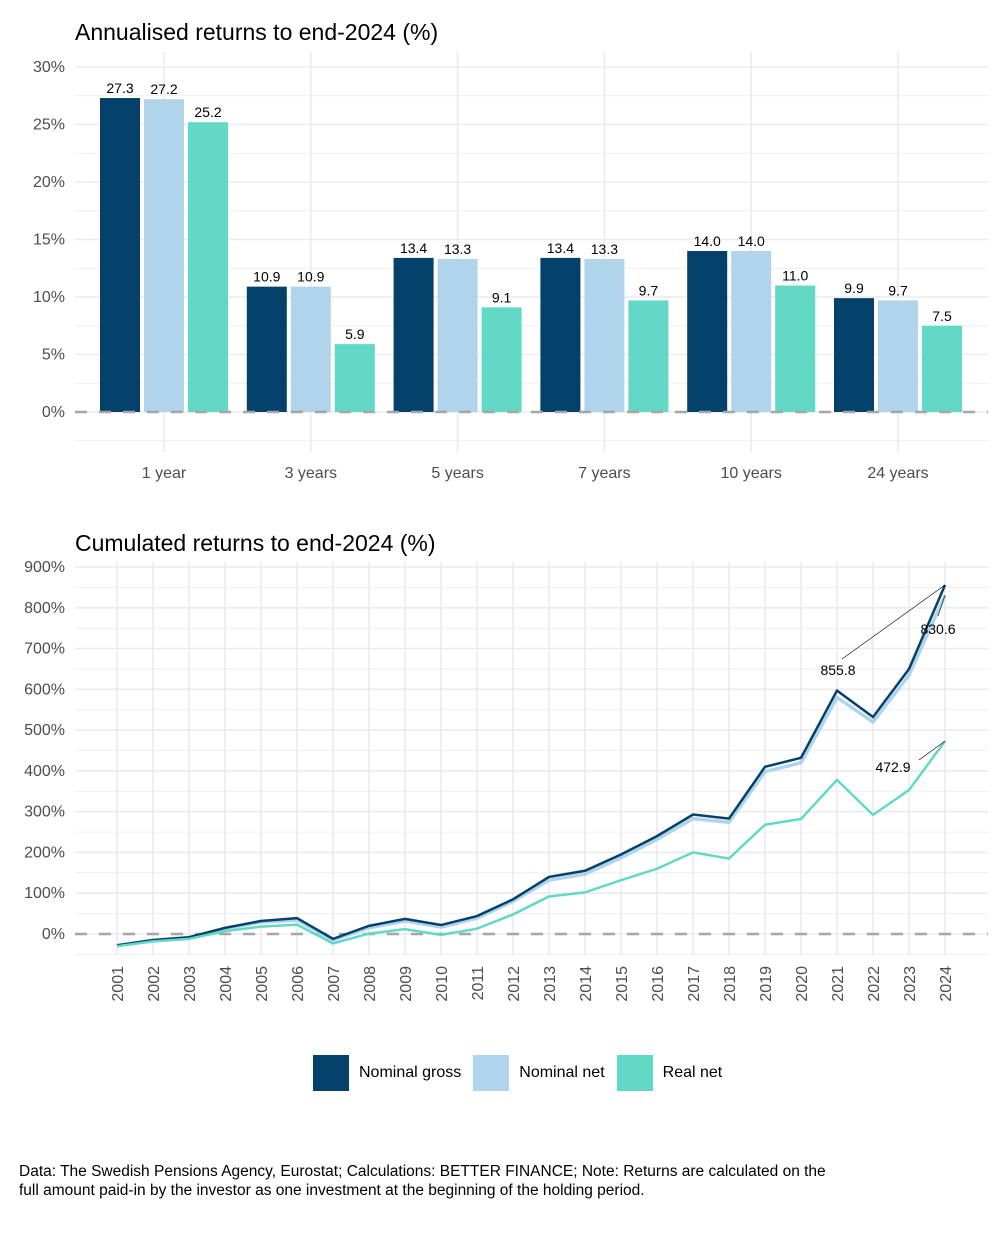 Image resolution: width=1008 pixels, height=1260 pixels. Describe the element at coordinates (730, 984) in the screenshot. I see `x-tick-label: 2018` at that location.